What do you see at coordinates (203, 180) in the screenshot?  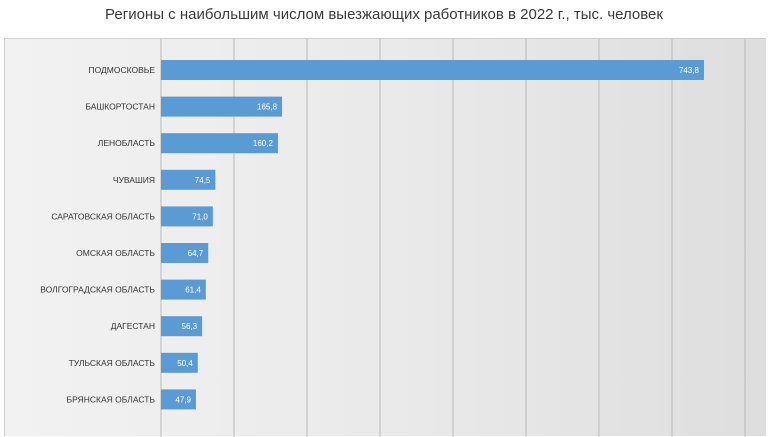 I see `value-label: 74,5` at bounding box center [203, 180].